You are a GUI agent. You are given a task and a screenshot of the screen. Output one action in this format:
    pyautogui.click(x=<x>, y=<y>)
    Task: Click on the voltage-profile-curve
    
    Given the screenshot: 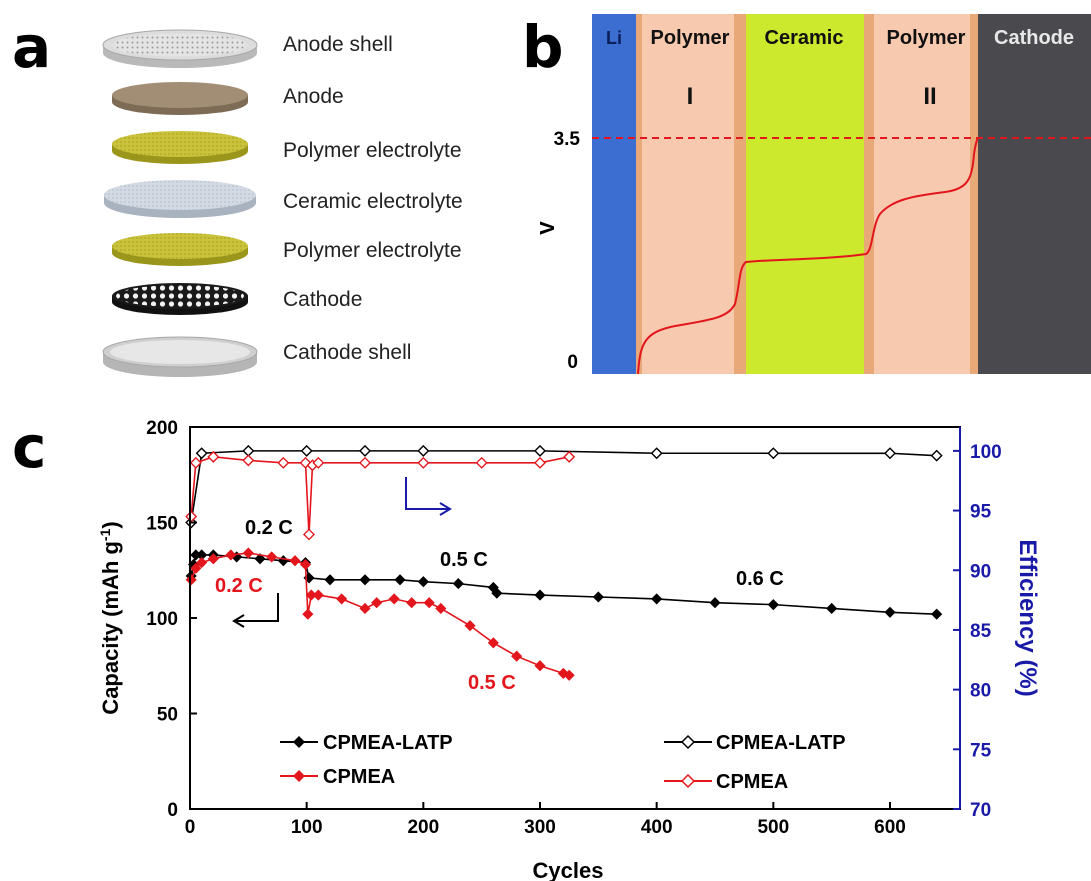 What is the action you would take?
    pyautogui.click(x=808, y=256)
    